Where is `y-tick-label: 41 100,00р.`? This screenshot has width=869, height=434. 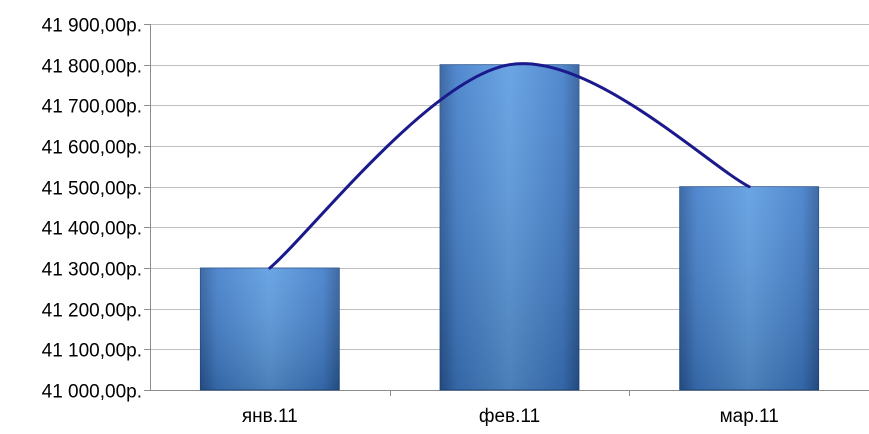 y-tick-label: 41 100,00р. is located at coordinates (92, 351).